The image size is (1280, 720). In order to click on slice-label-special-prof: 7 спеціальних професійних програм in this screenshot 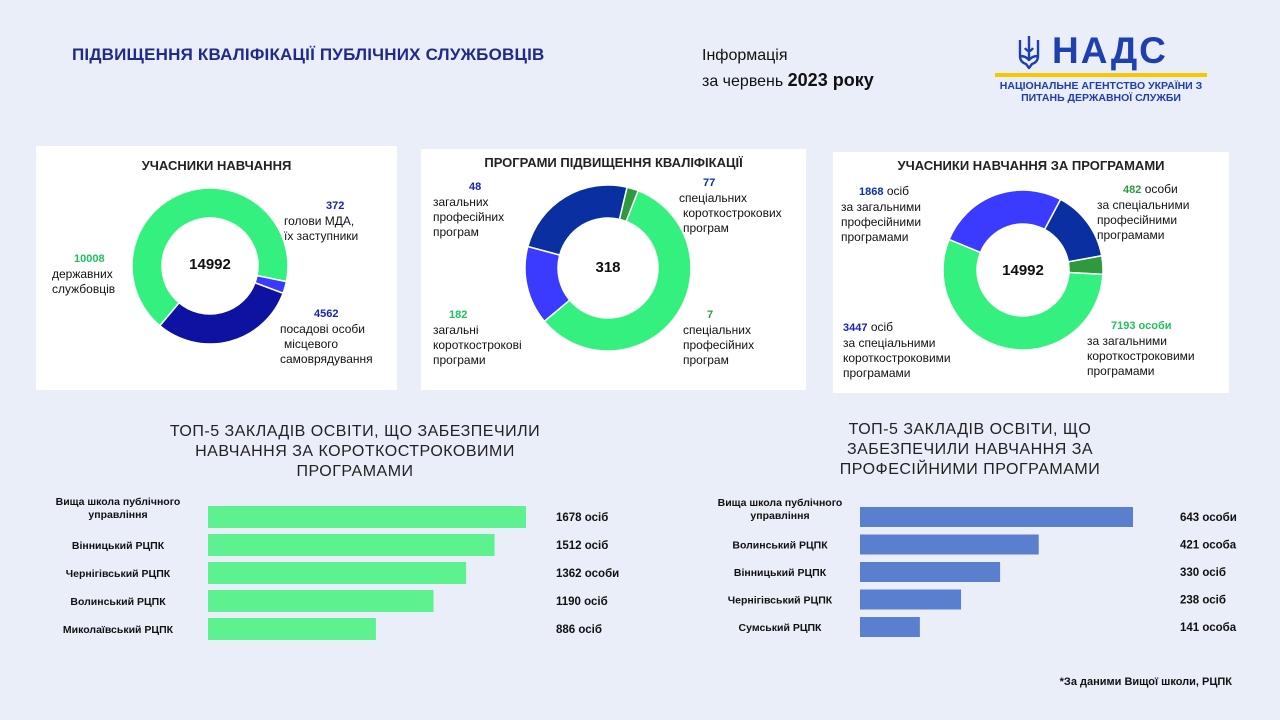, I will do `click(719, 338)`.